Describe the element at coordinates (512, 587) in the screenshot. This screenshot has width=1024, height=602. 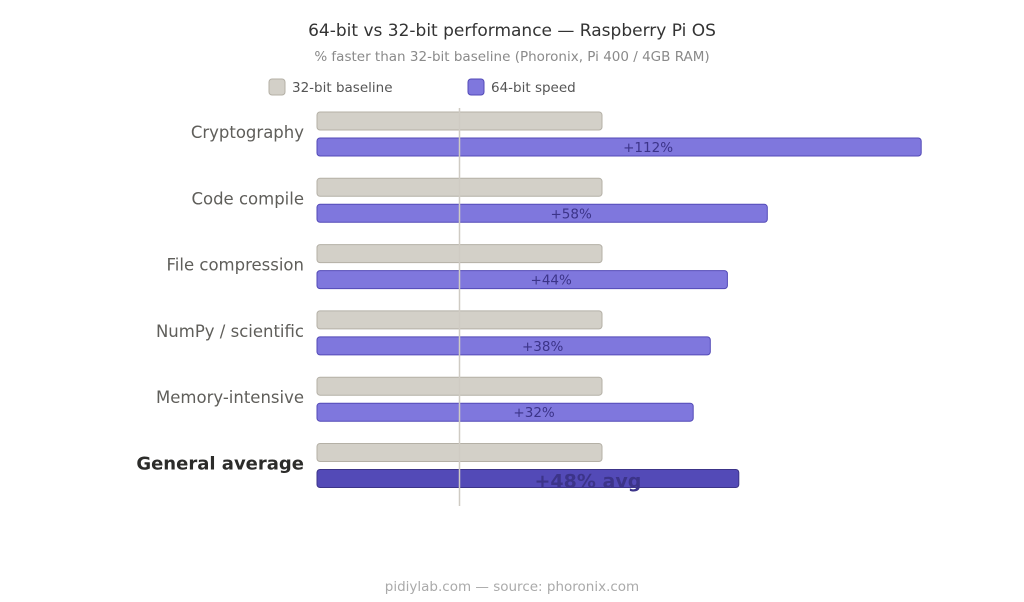
I see `chart-footer: pidiylab.com — source: phoronix.com` at that location.